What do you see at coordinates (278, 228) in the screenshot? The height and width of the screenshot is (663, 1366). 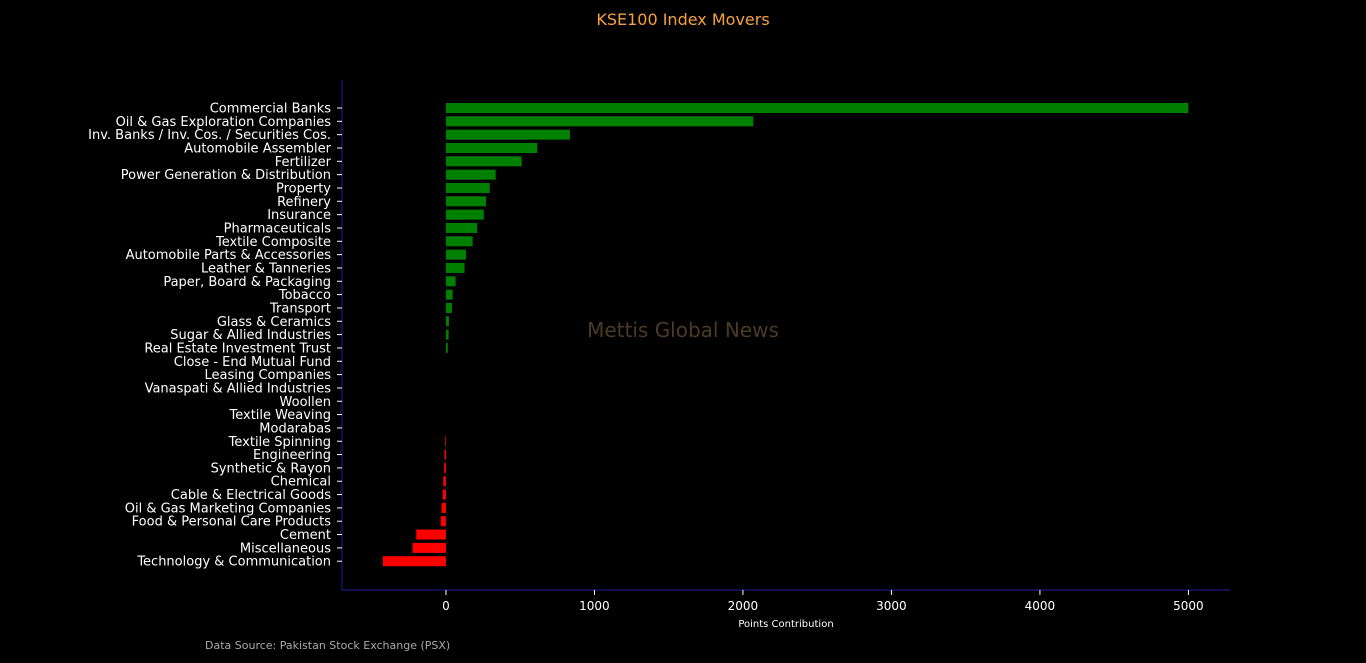 I see `y-tick-label: Pharmaceuticals` at bounding box center [278, 228].